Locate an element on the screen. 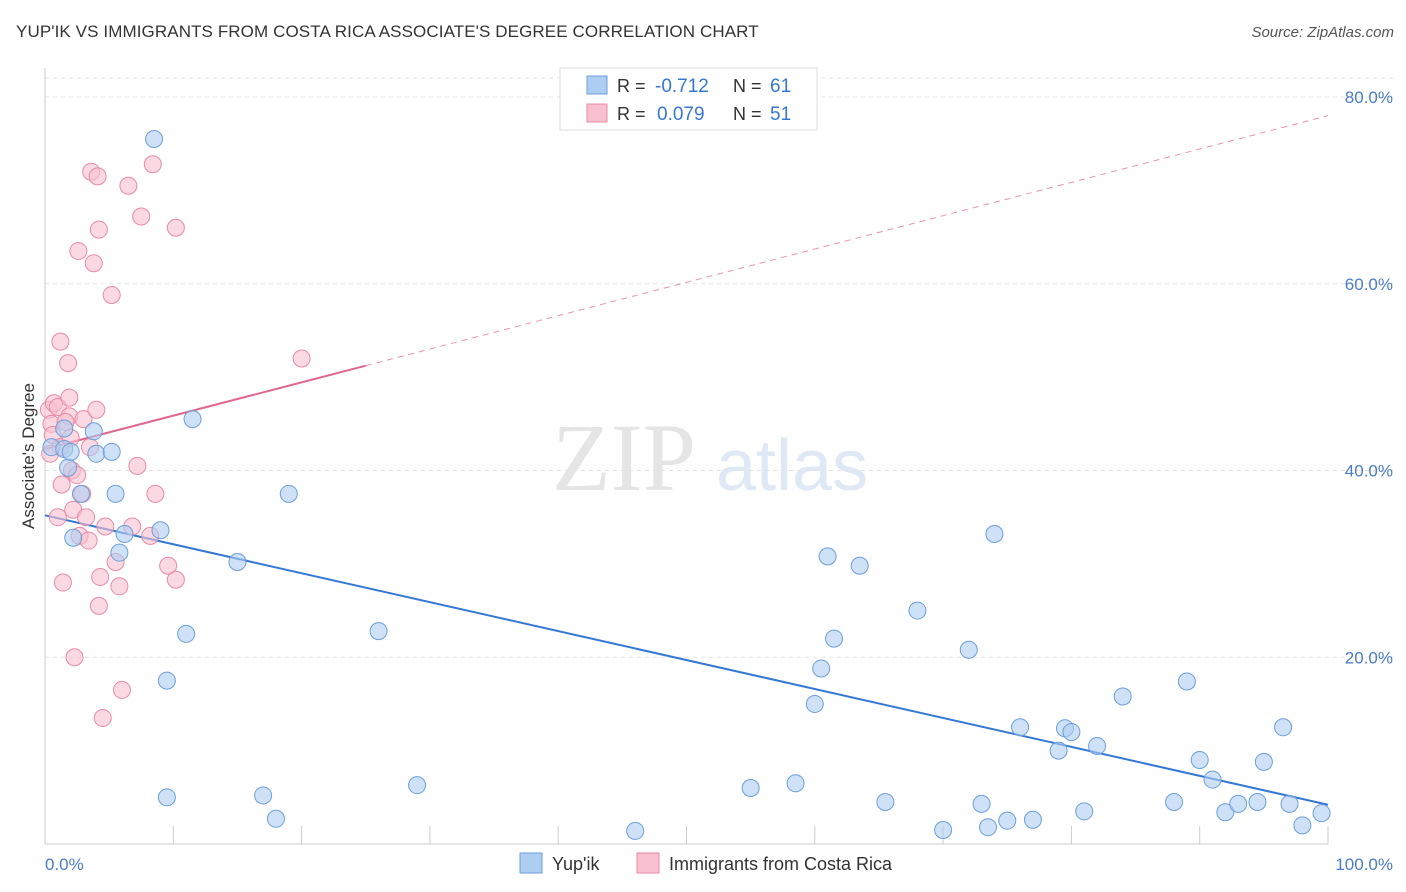  x-tick-labels: 0.0% 100.0% is located at coordinates (719, 864).